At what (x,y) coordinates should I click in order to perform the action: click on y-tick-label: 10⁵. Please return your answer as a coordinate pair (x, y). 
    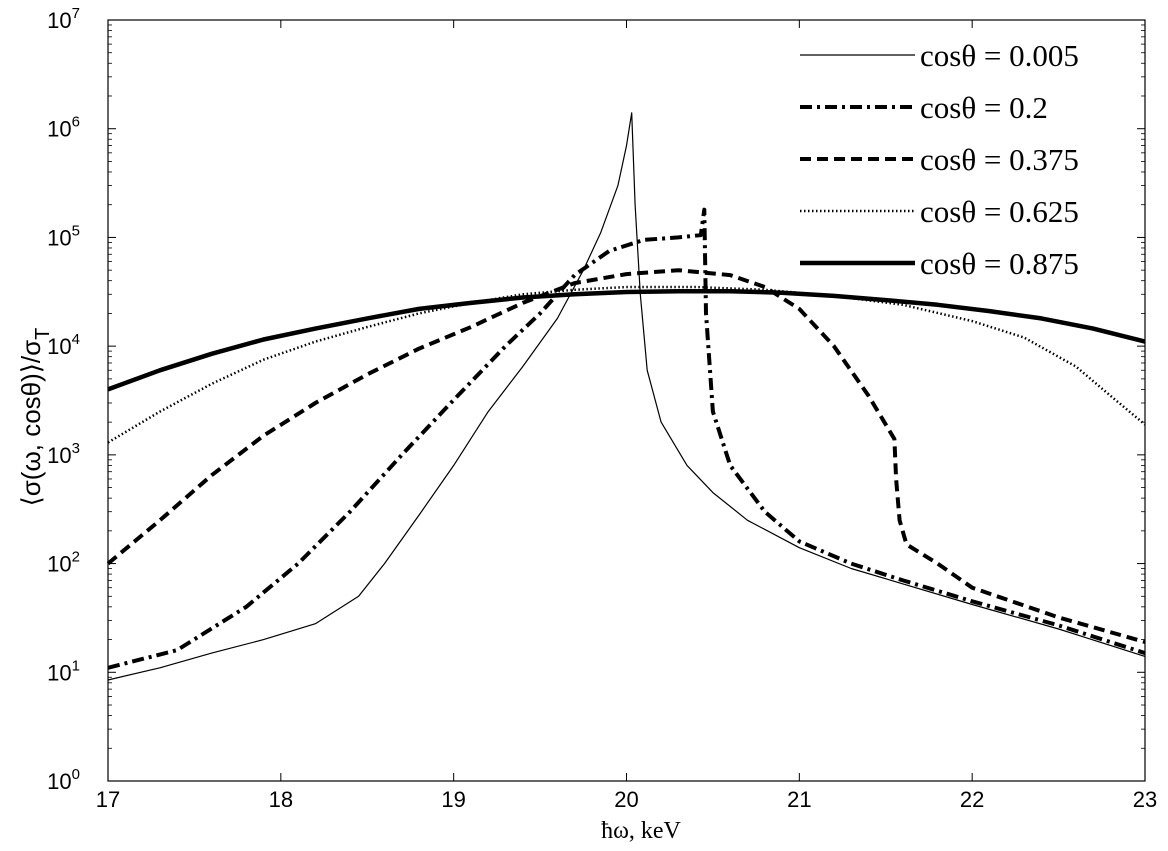
    Looking at the image, I should click on (63, 236).